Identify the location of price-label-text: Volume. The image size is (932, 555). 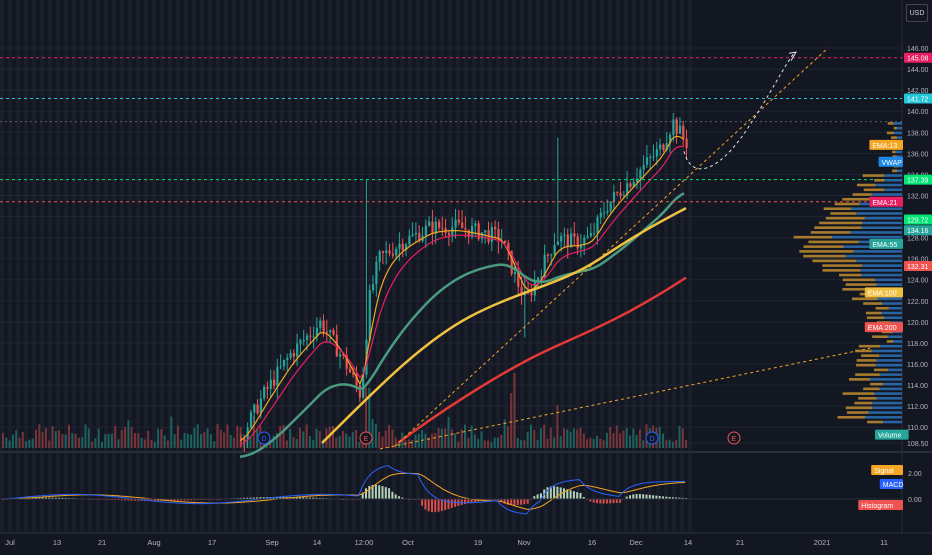
(889, 436).